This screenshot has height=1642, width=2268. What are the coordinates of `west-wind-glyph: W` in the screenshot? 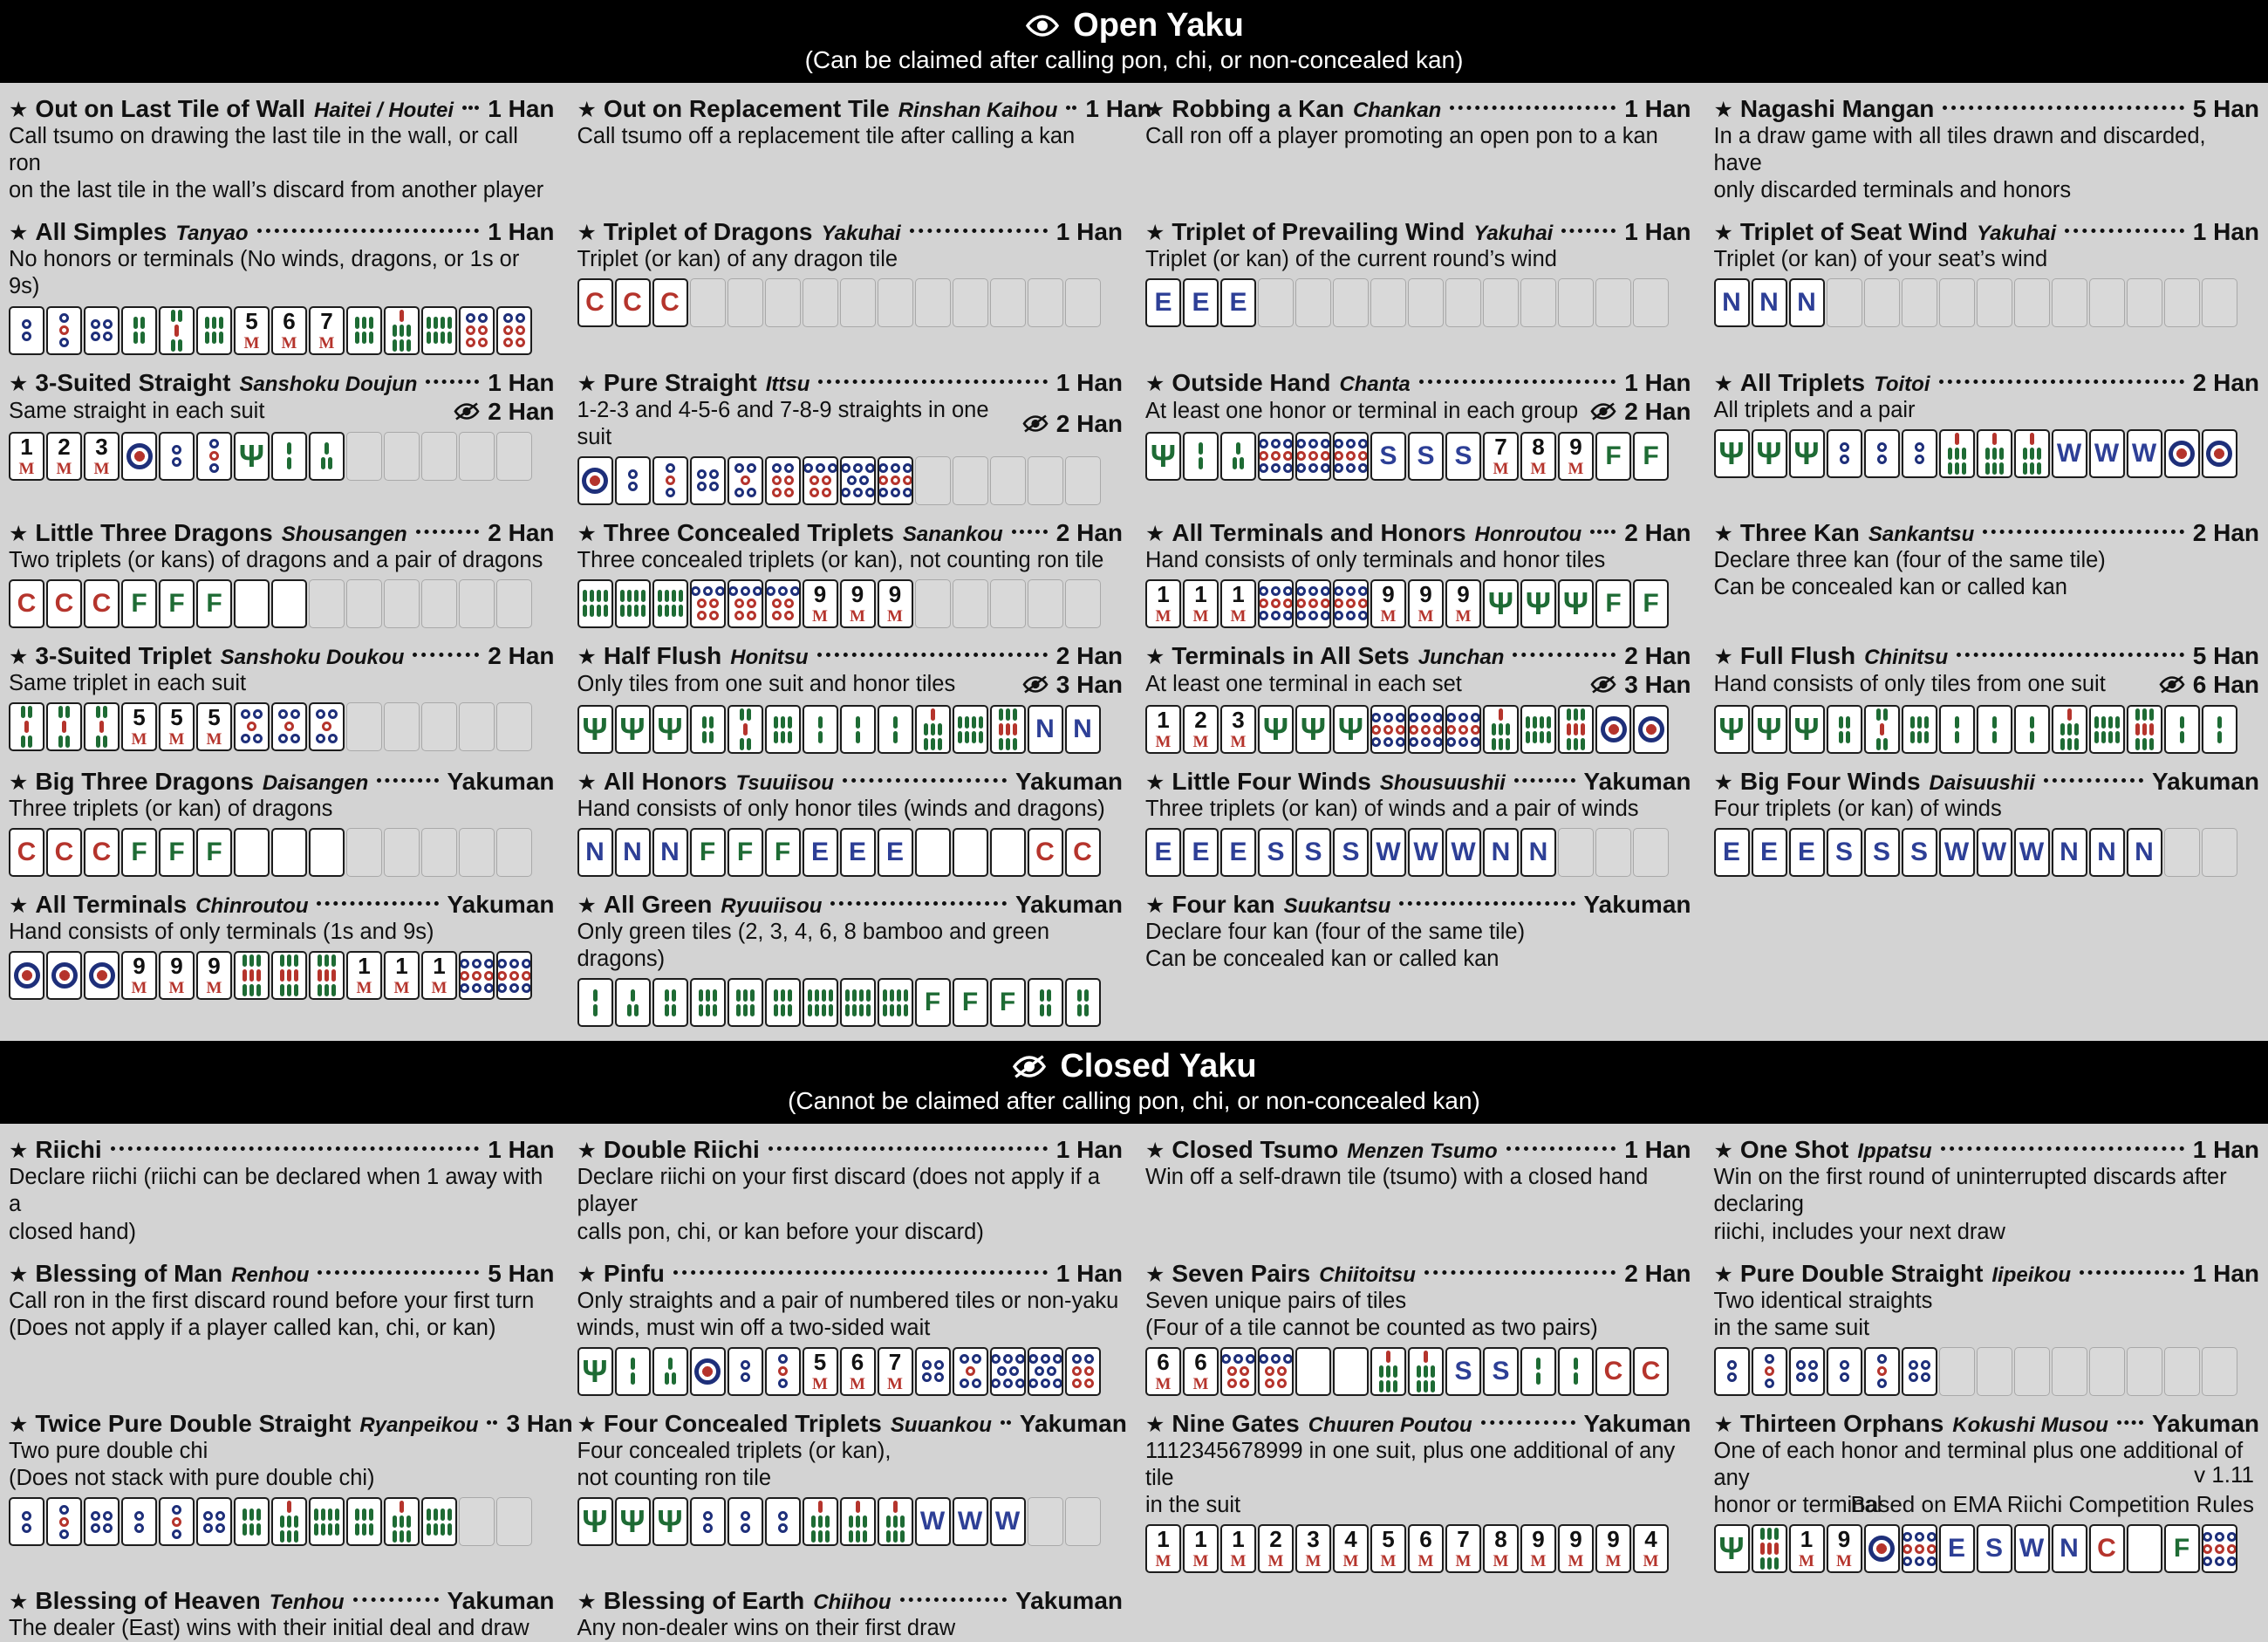 It's located at (1426, 852).